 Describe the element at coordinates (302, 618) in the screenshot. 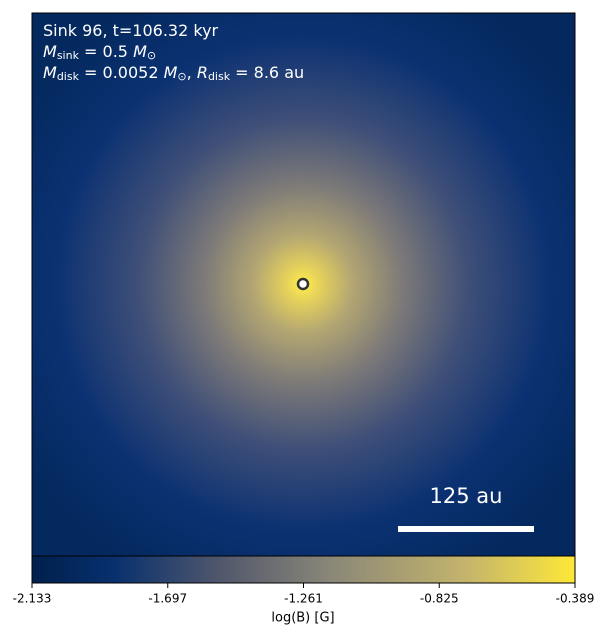

I see `colorbar-label: log(B) [G]` at that location.